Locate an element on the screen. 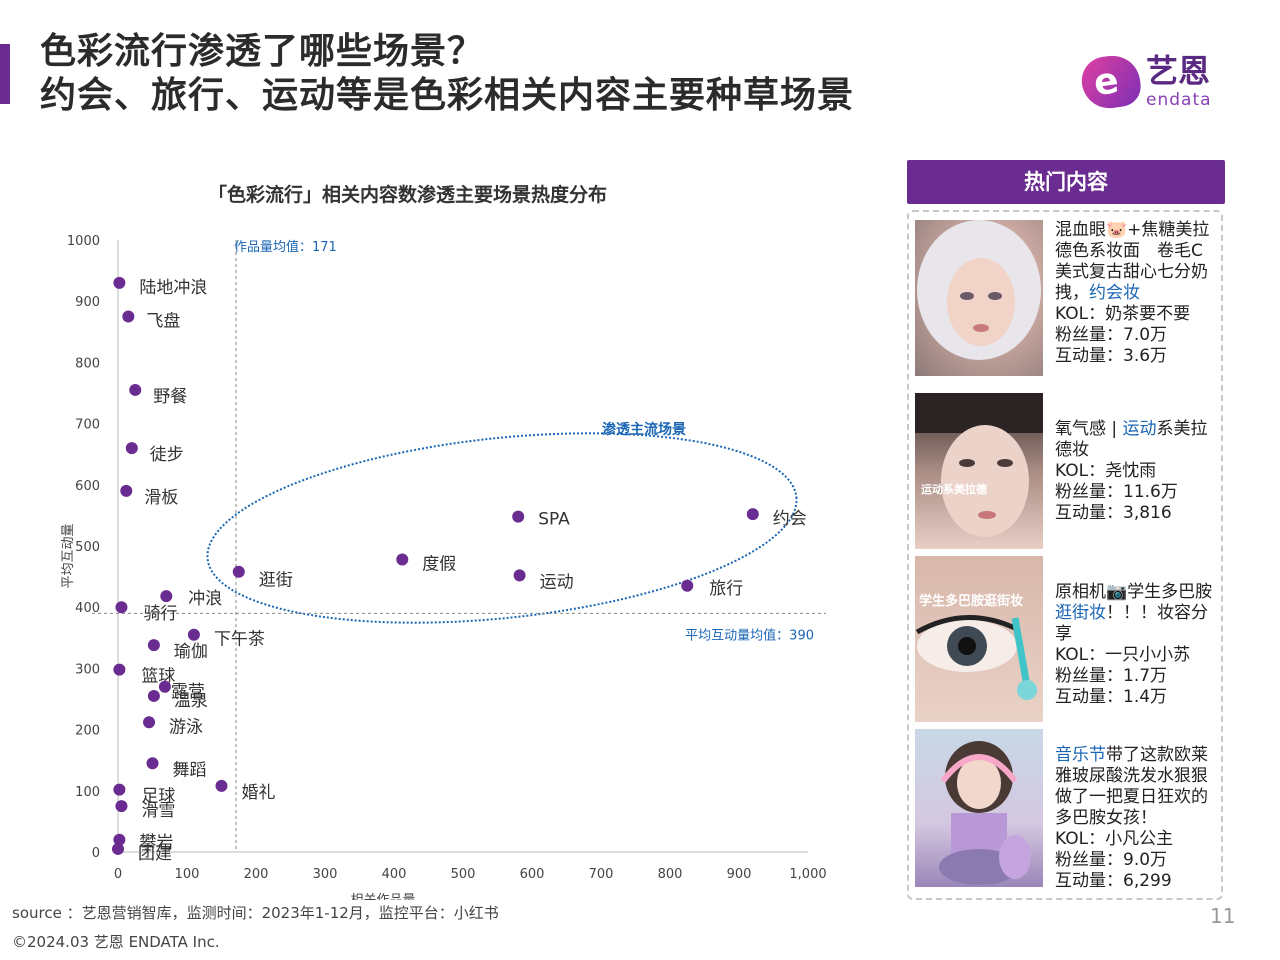  card-fans: 粉丝量：7.0万 is located at coordinates (1111, 335).